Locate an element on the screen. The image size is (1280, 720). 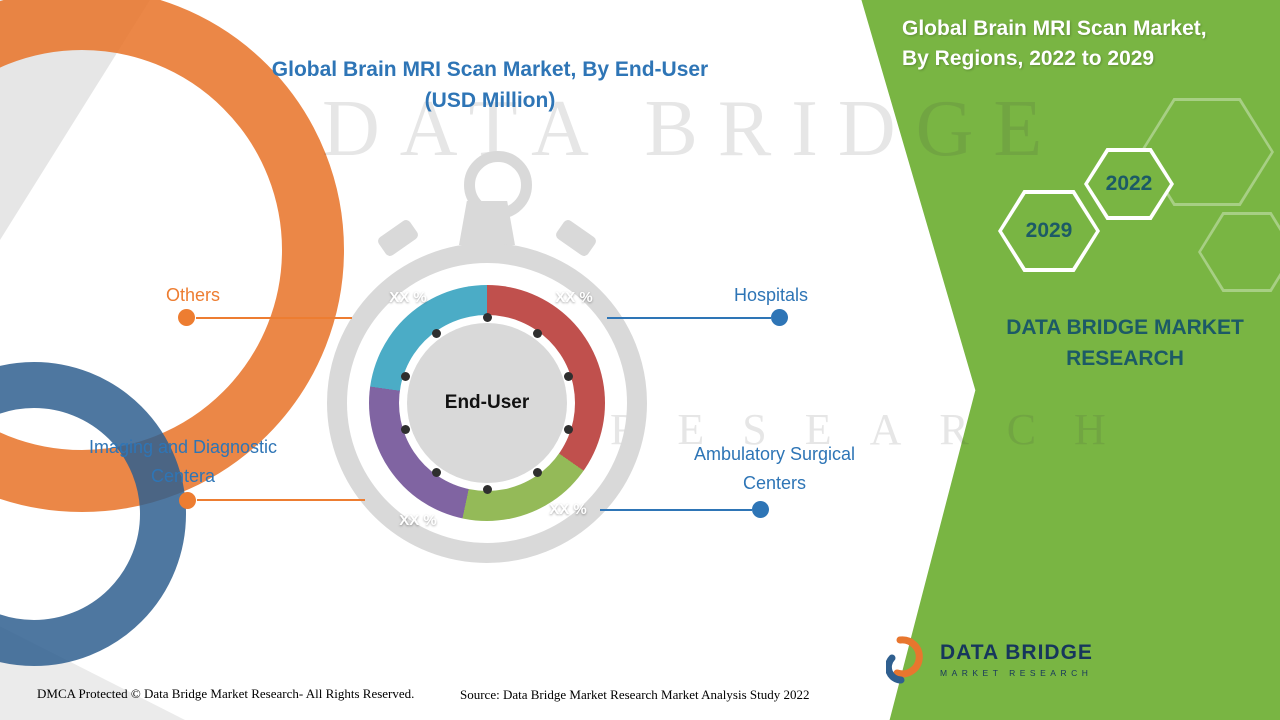
segment-value-ambulatory: XX % is located at coordinates (568, 509).